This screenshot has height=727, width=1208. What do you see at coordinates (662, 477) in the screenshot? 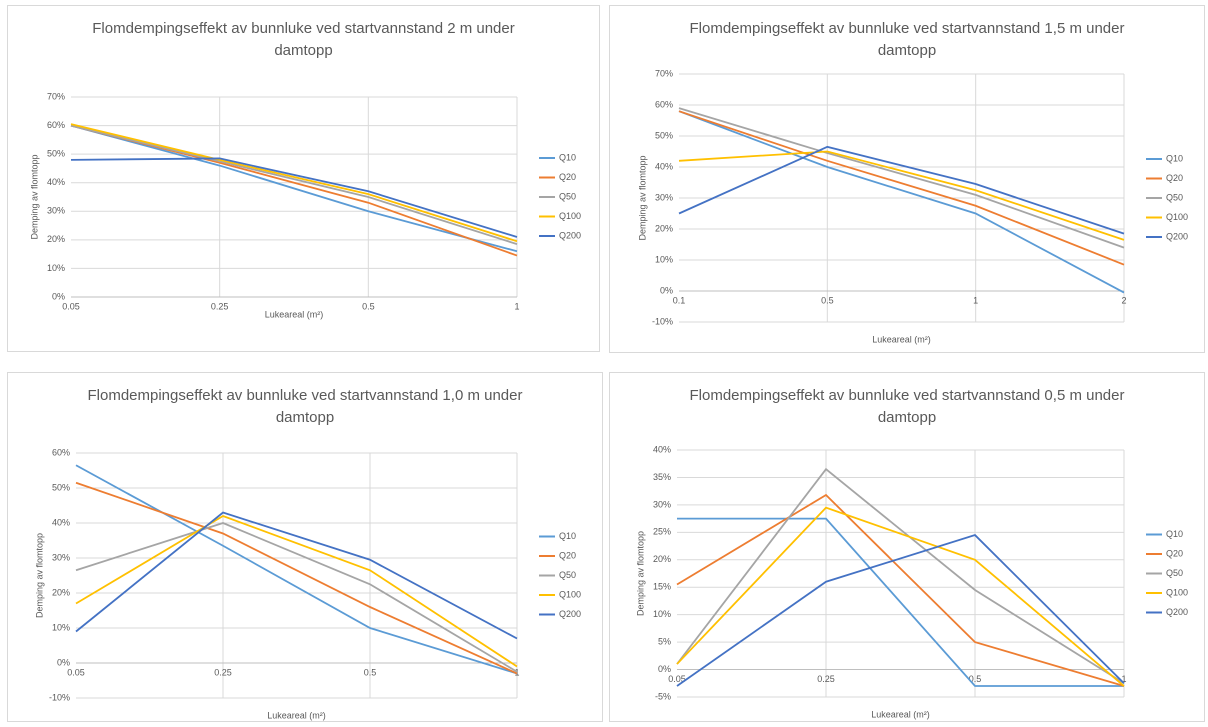
I see `y-tick-label: 35%` at bounding box center [662, 477].